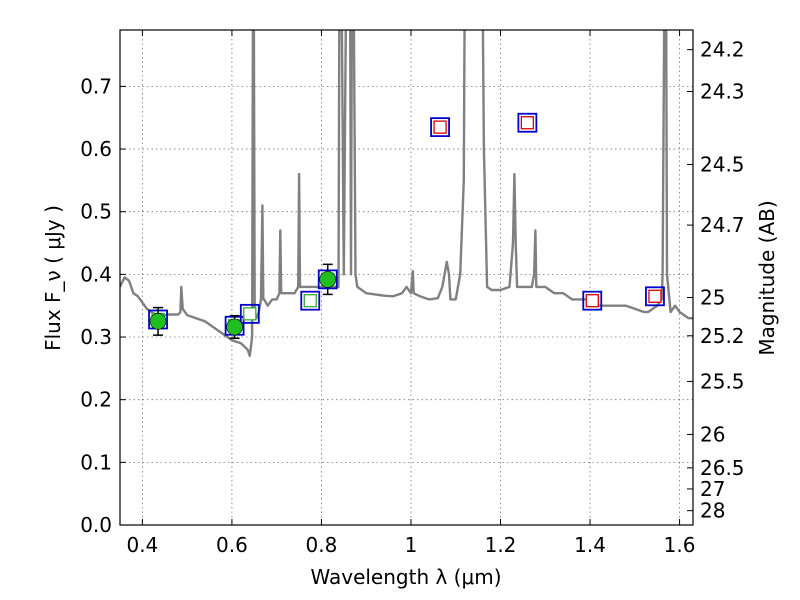 Image resolution: width=800 pixels, height=600 pixels. I want to click on right-tick-label: 28, so click(712, 511).